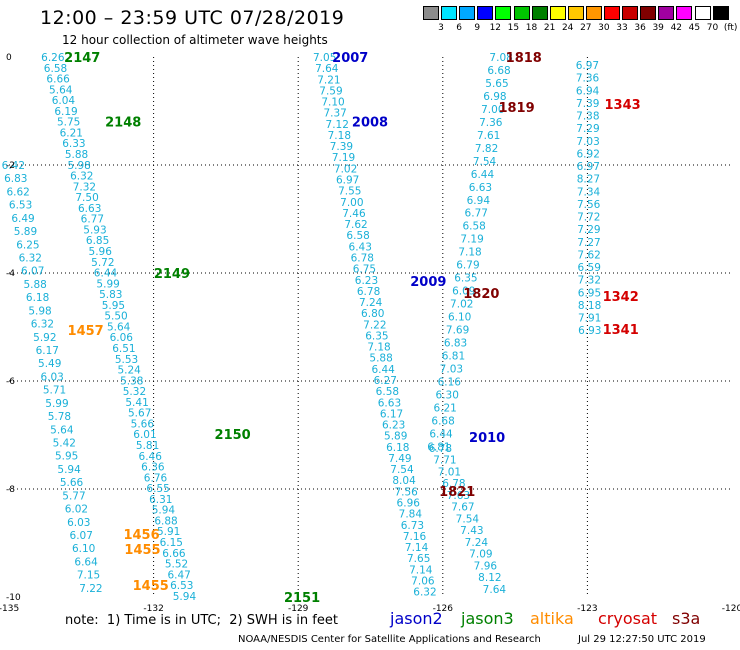  I want to click on swh-value: 6.76, so click(156, 478).